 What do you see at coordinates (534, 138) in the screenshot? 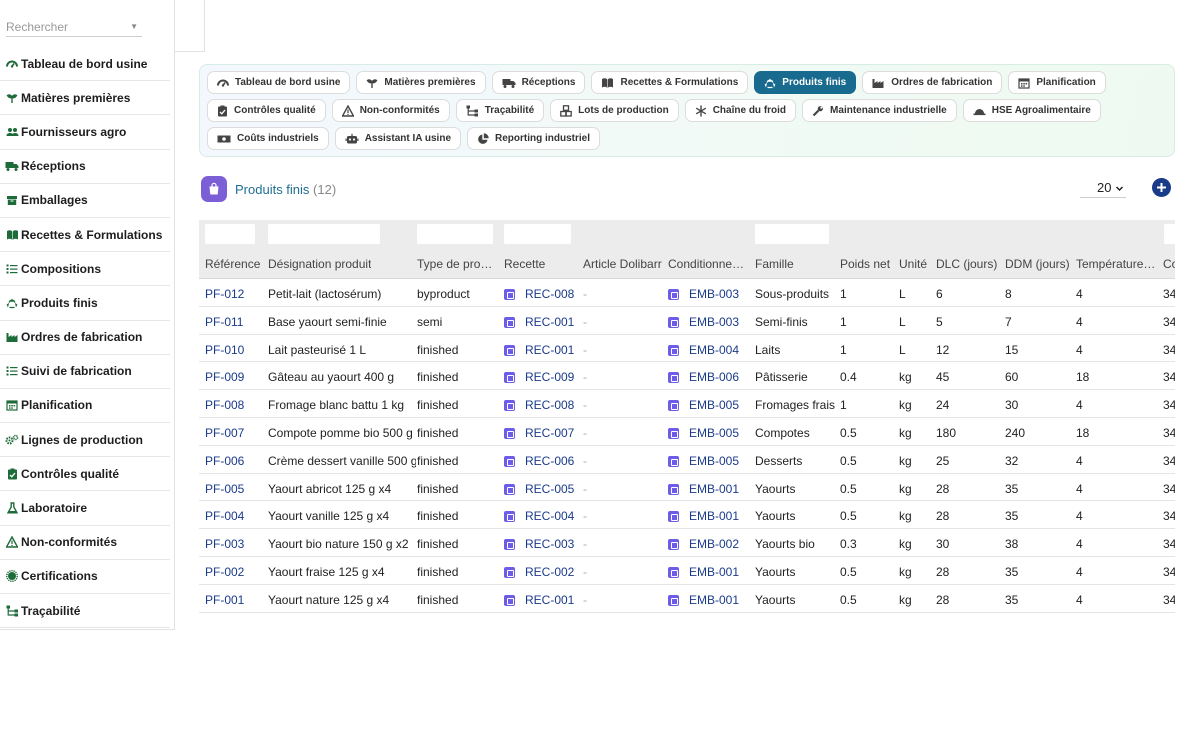
I see `module-tab: Reporting industriel` at bounding box center [534, 138].